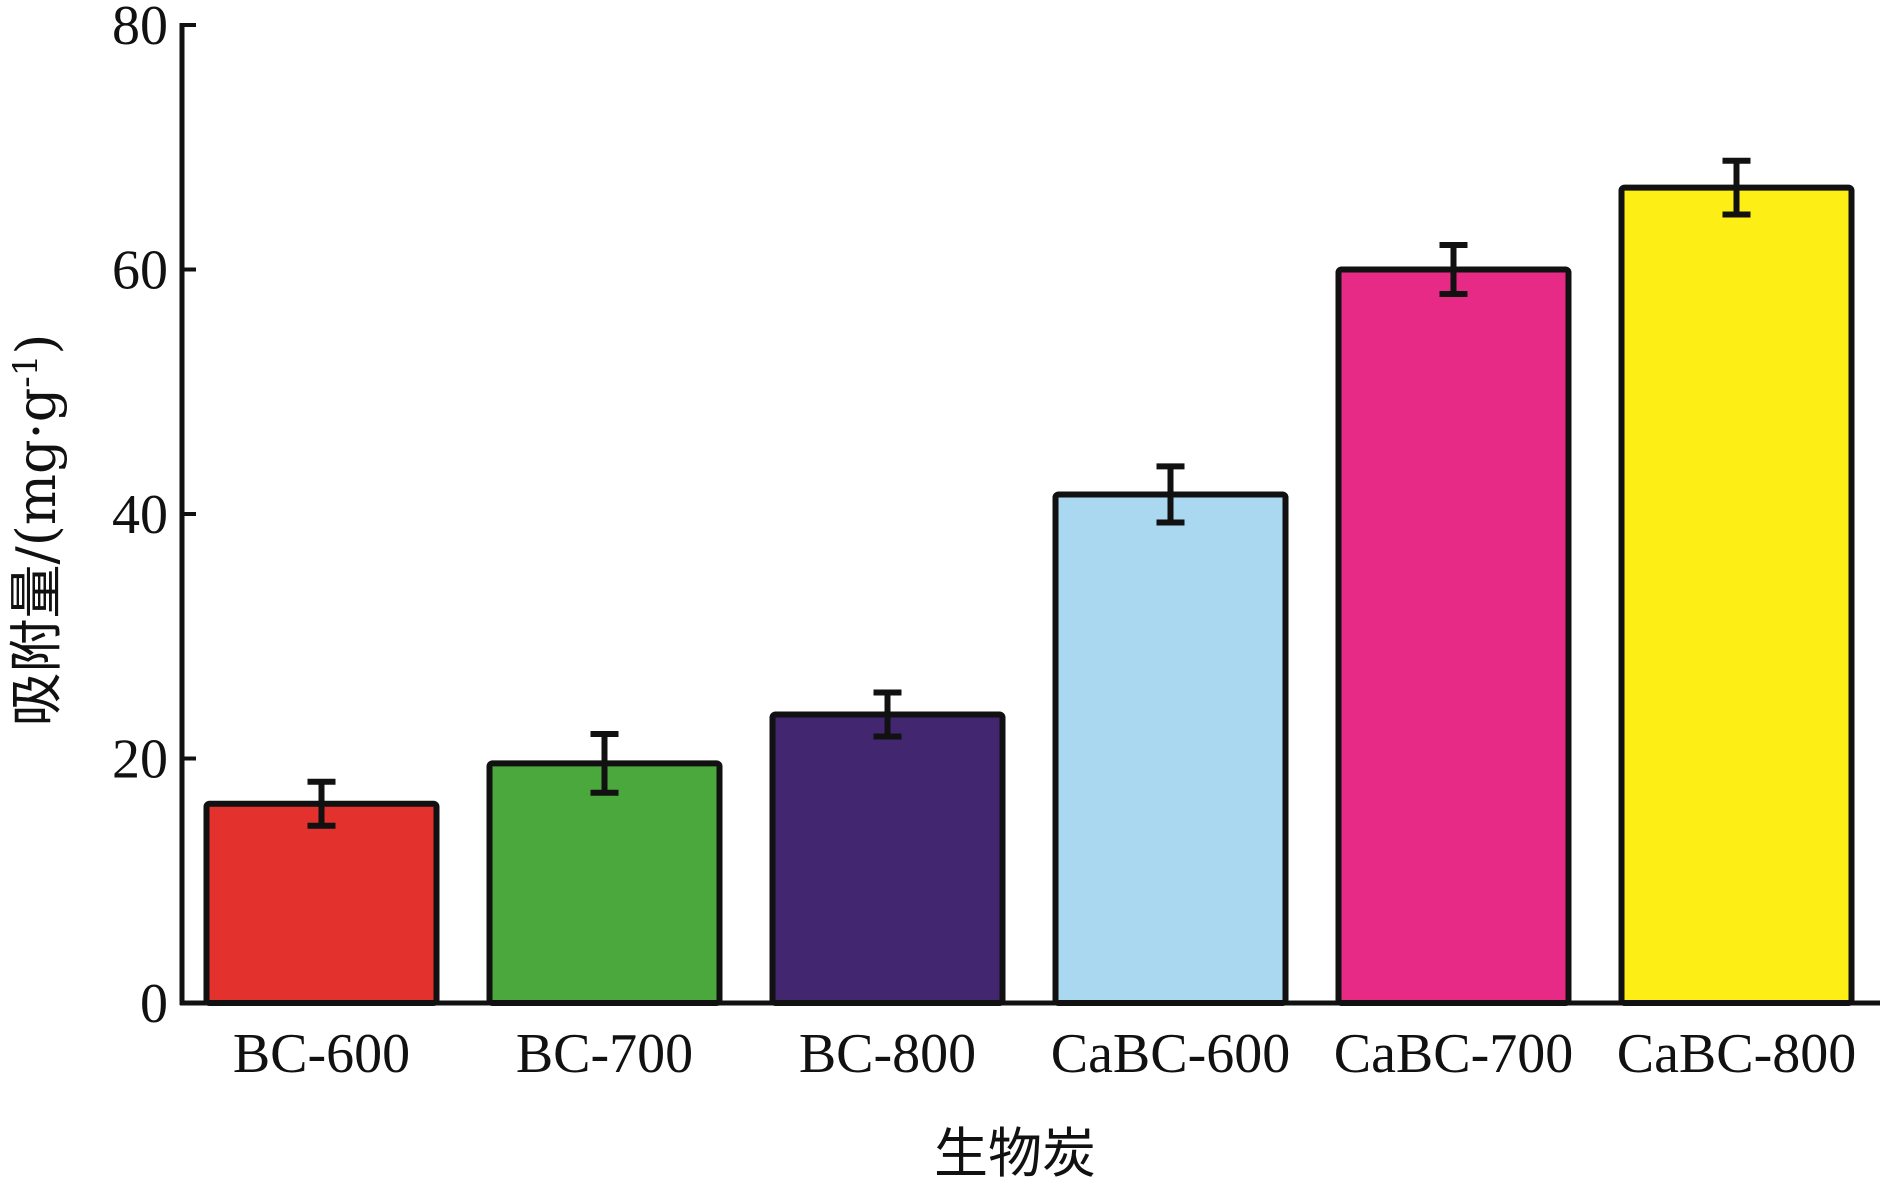  I want to click on y-ticks: 0 20 40 60 80, so click(154, 517).